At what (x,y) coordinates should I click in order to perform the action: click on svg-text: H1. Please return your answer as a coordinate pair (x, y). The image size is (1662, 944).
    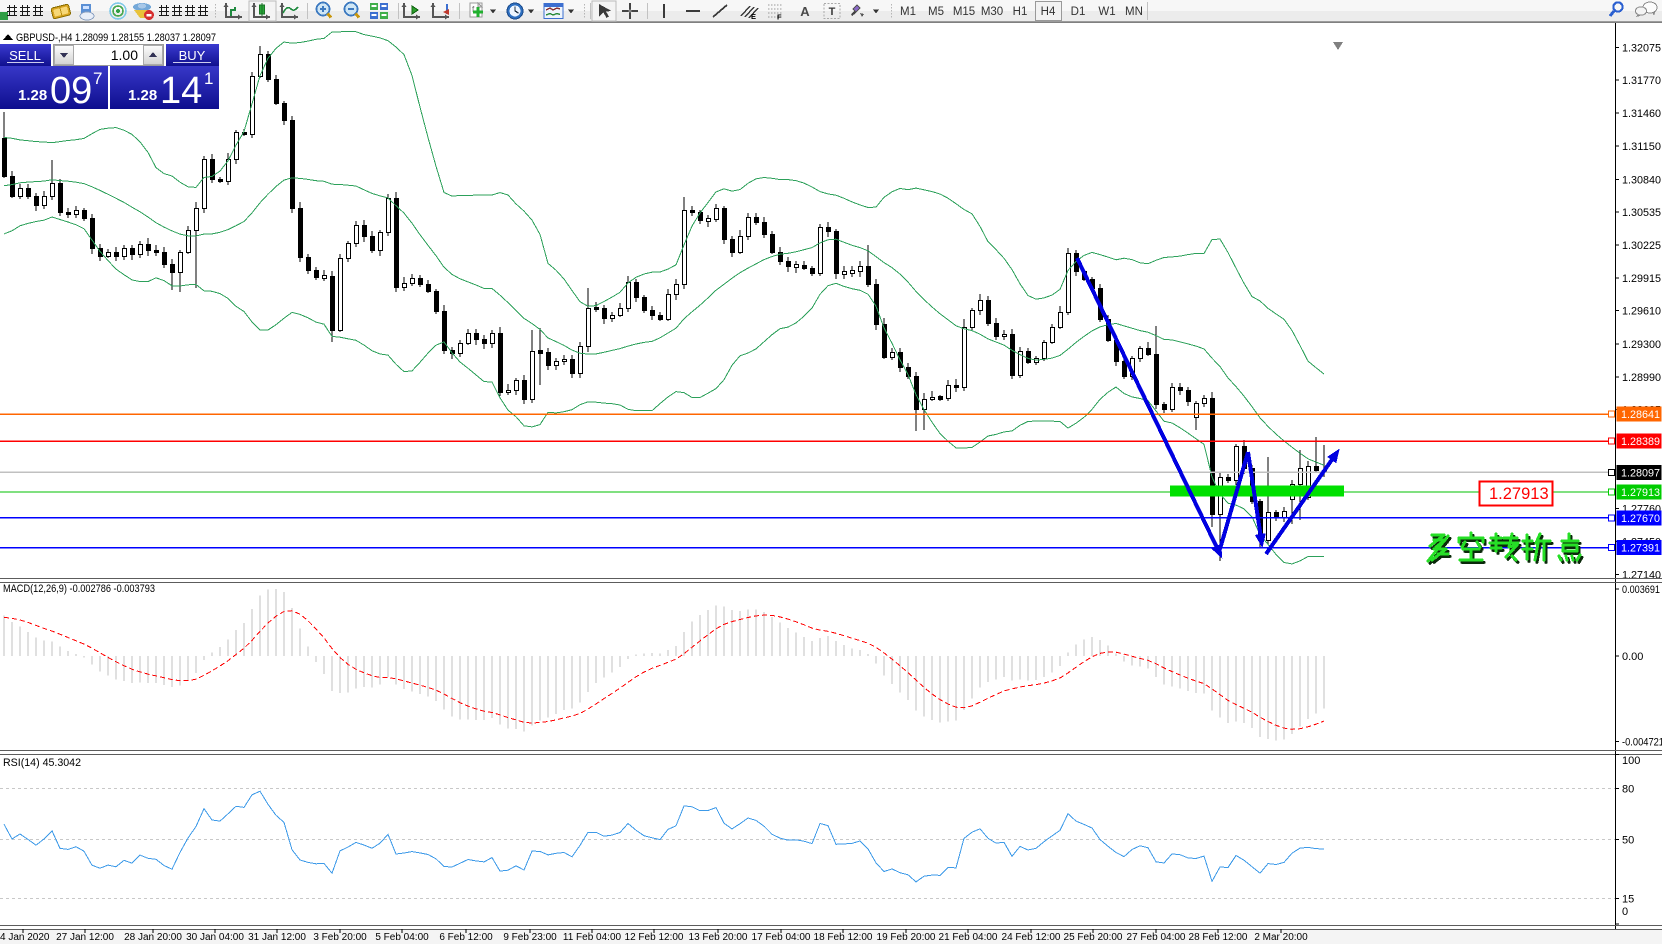
    Looking at the image, I should click on (1020, 12).